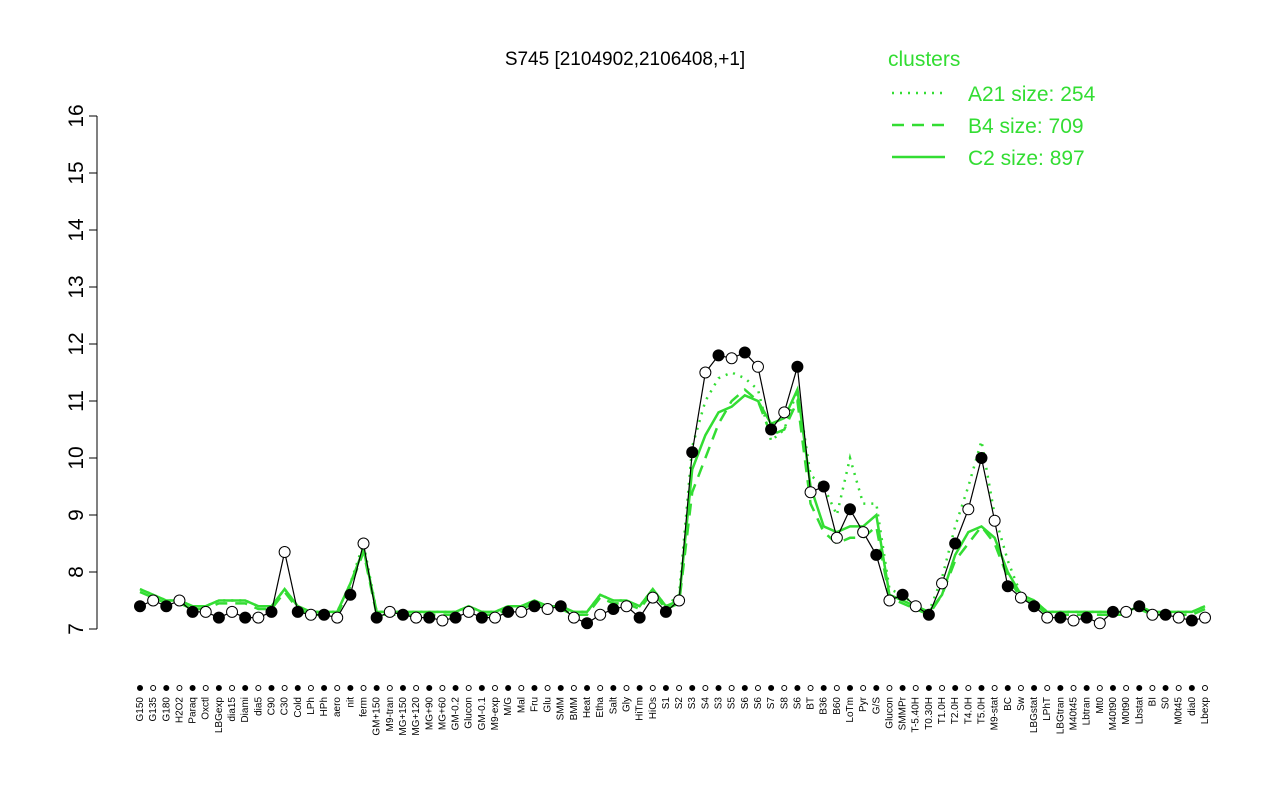 Image resolution: width=1280 pixels, height=800 pixels. I want to click on x-tick-label: dia5, so click(258, 706).